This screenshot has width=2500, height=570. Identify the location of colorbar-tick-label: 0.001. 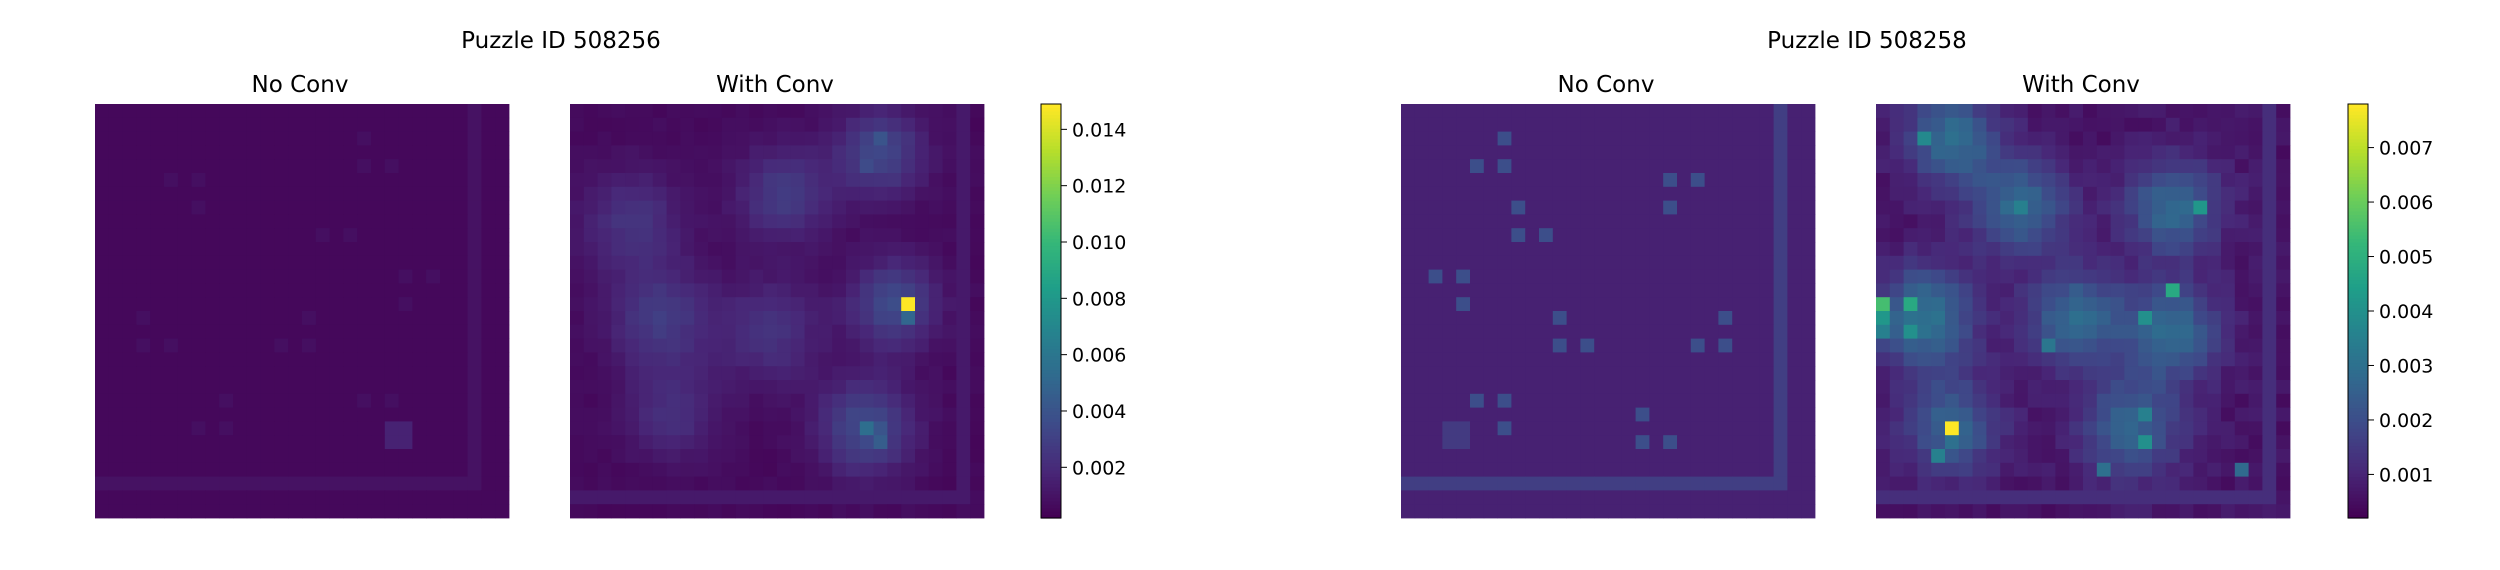
(2406, 475).